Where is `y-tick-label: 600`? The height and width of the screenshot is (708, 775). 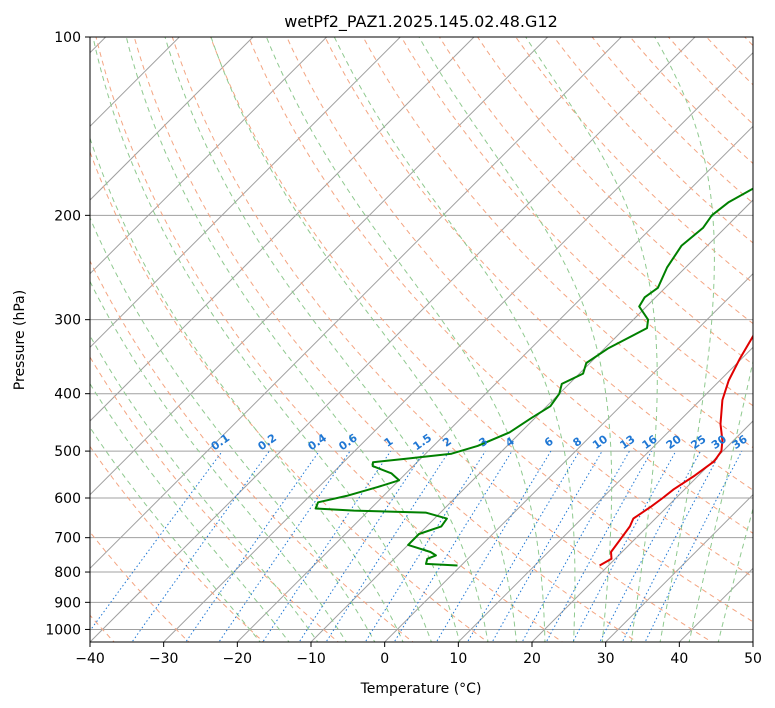
y-tick-label: 600 is located at coordinates (67, 499).